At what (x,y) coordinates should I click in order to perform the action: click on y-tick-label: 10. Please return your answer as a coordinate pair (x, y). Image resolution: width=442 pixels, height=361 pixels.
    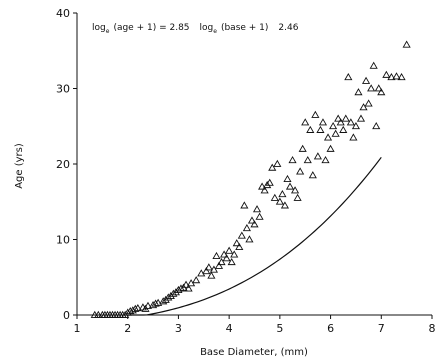
    Looking at the image, I should click on (63, 240).